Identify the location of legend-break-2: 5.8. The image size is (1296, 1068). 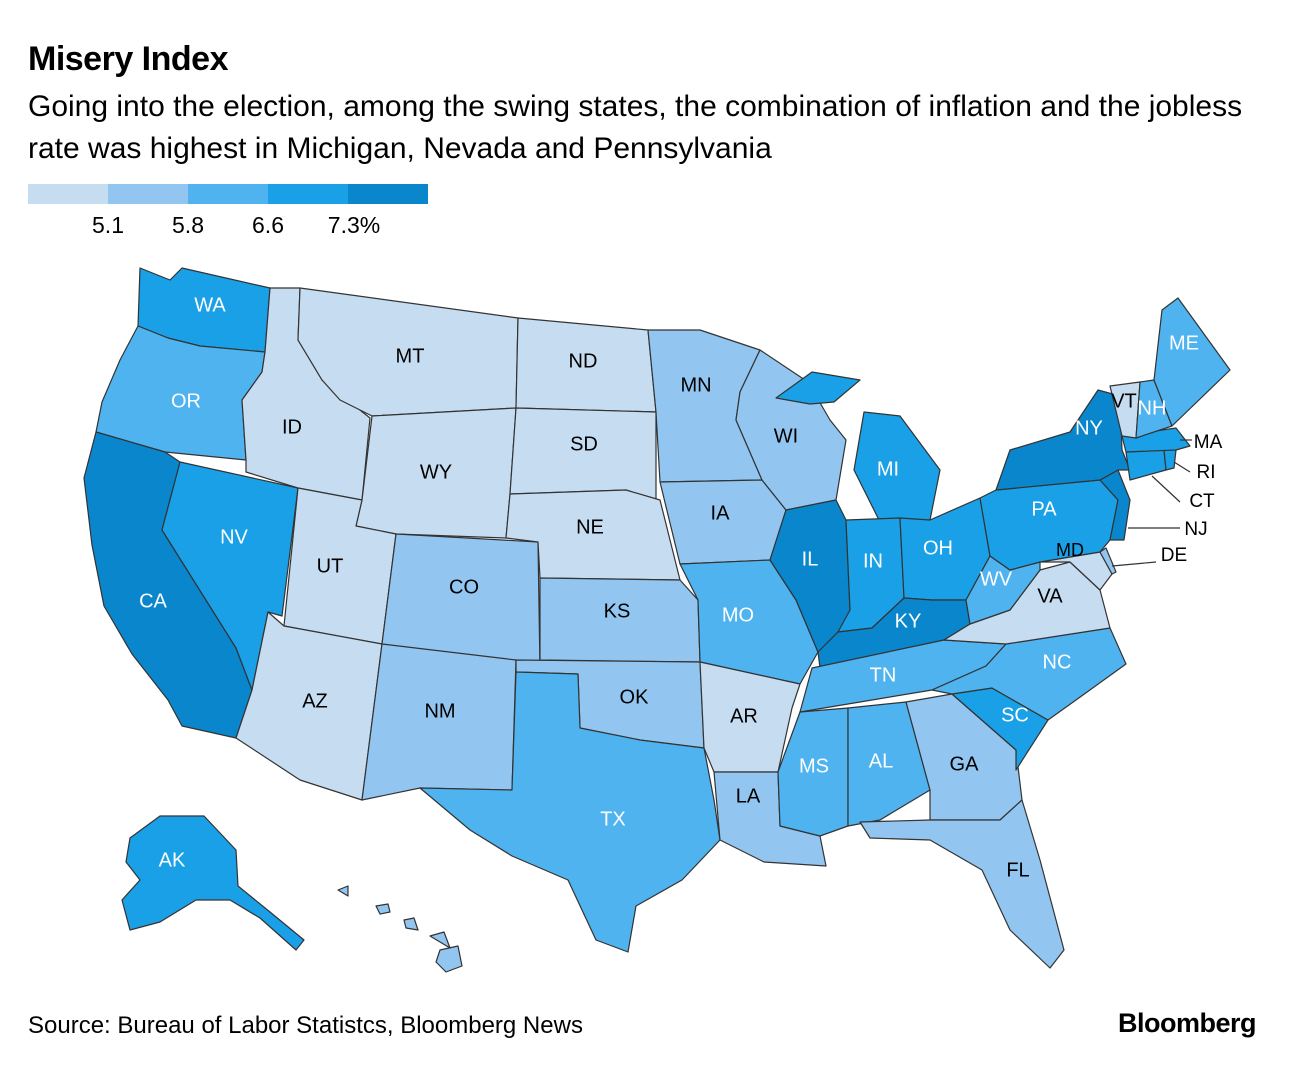
(188, 225).